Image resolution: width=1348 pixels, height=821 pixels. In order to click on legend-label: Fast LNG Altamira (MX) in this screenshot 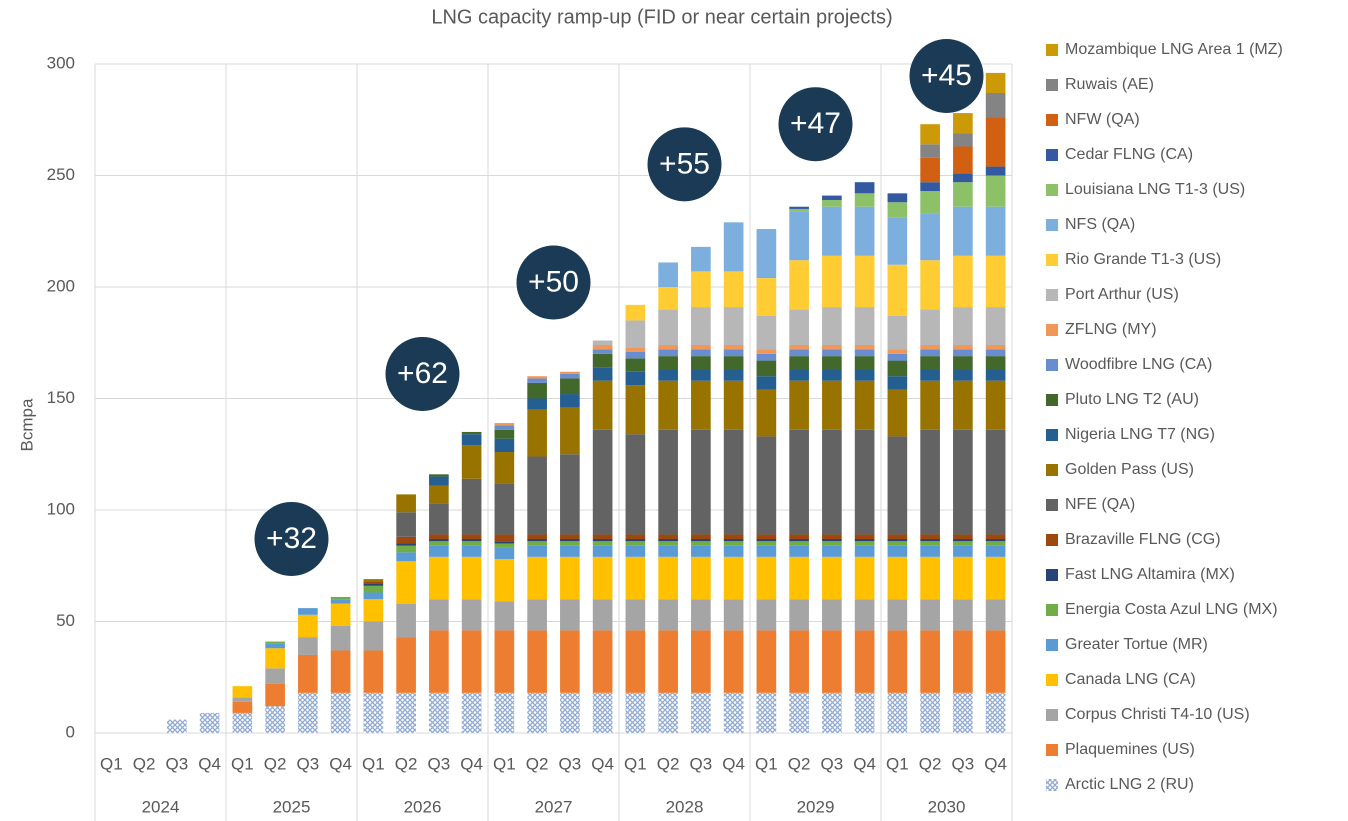, I will do `click(1150, 574)`.